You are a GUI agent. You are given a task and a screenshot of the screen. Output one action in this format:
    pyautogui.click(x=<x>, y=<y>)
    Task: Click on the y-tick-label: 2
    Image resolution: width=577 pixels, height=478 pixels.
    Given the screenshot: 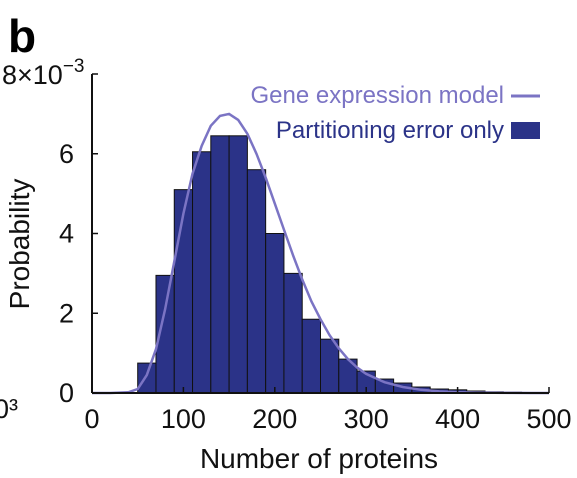 What is the action you would take?
    pyautogui.click(x=66, y=313)
    